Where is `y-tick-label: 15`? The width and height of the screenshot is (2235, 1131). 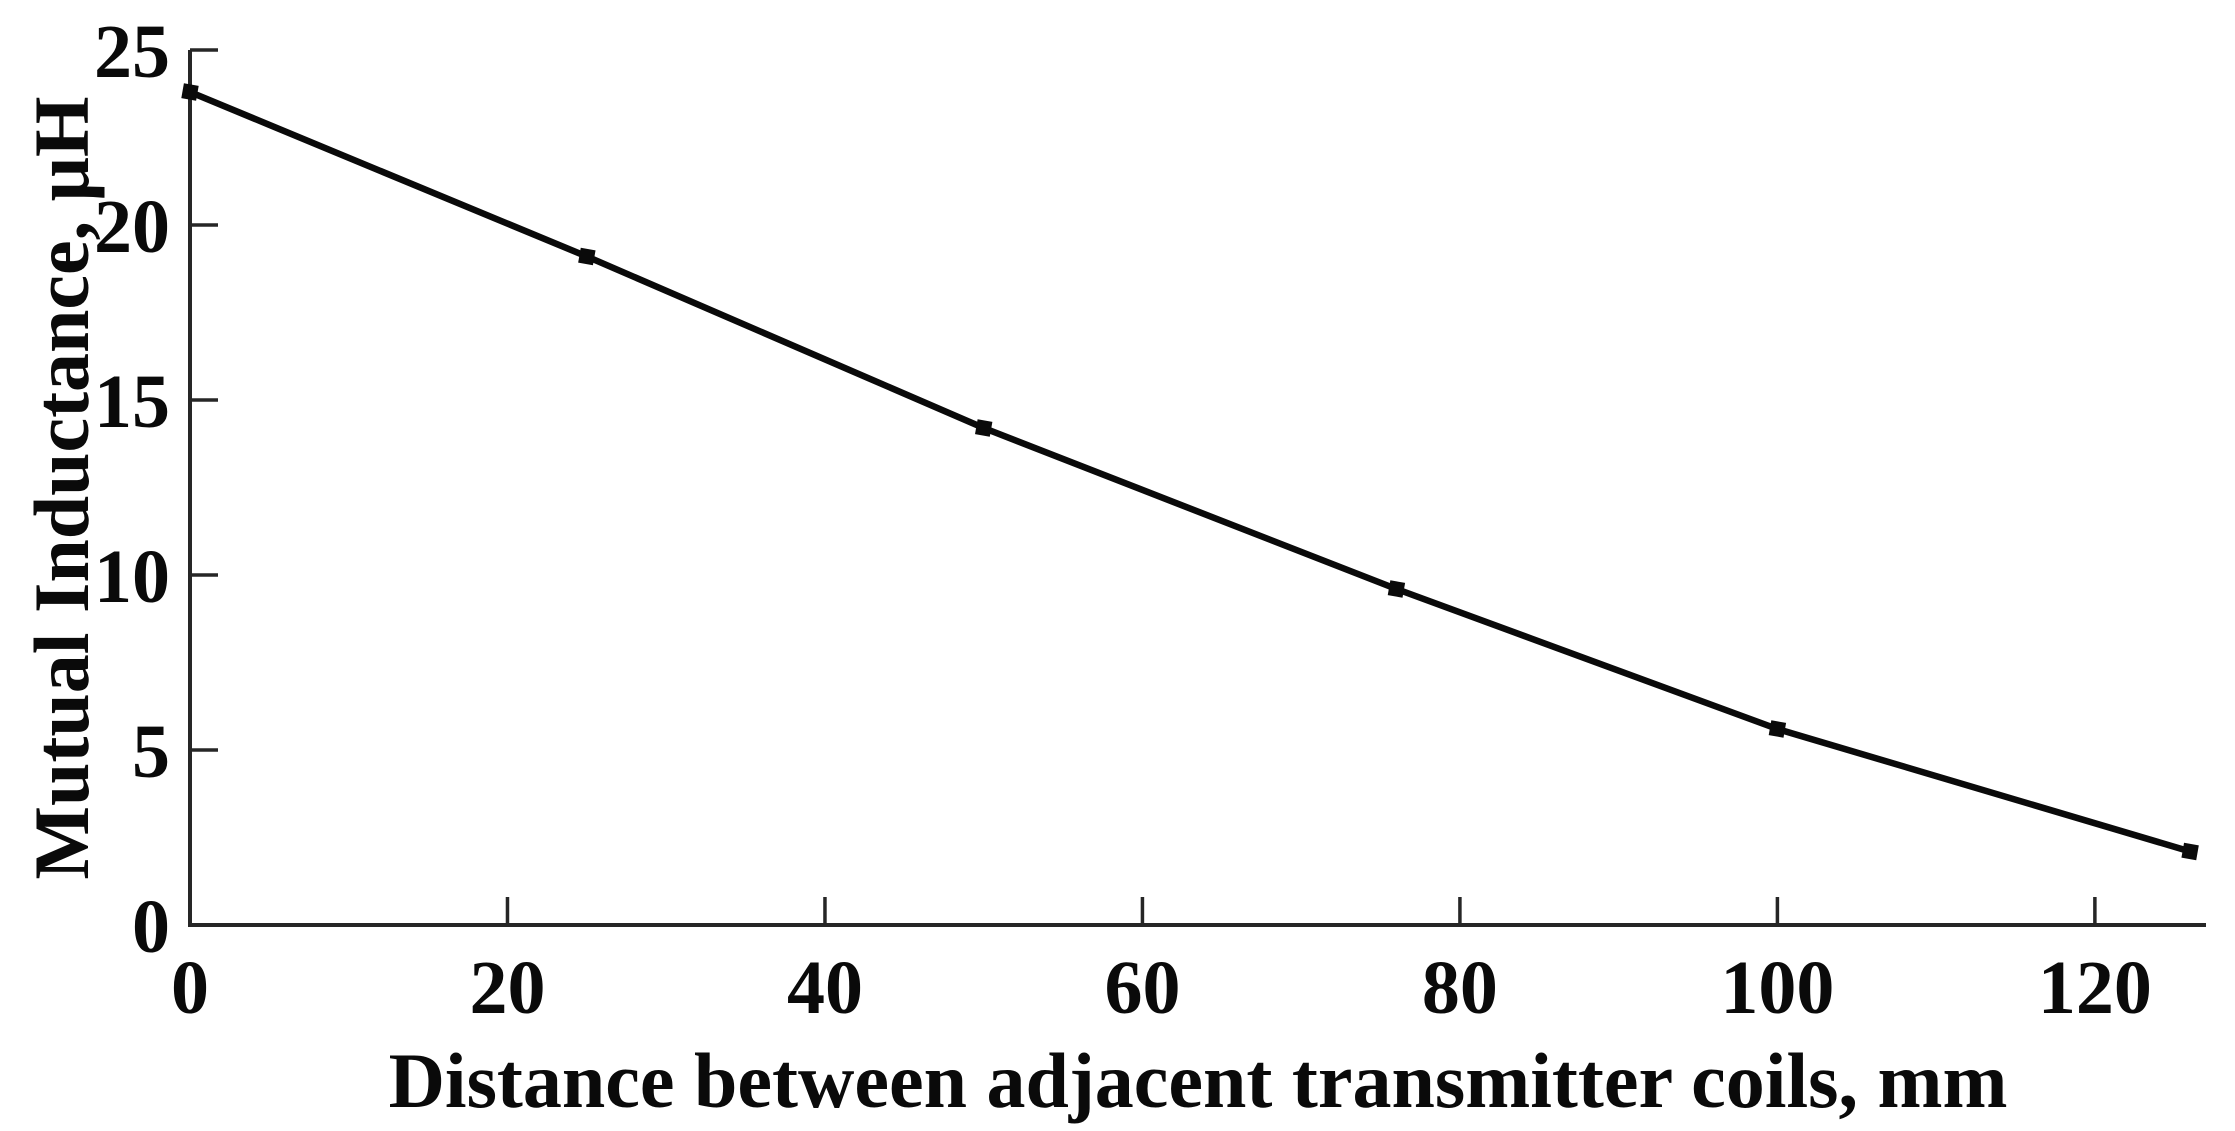
y-tick-label: 15 is located at coordinates (132, 402).